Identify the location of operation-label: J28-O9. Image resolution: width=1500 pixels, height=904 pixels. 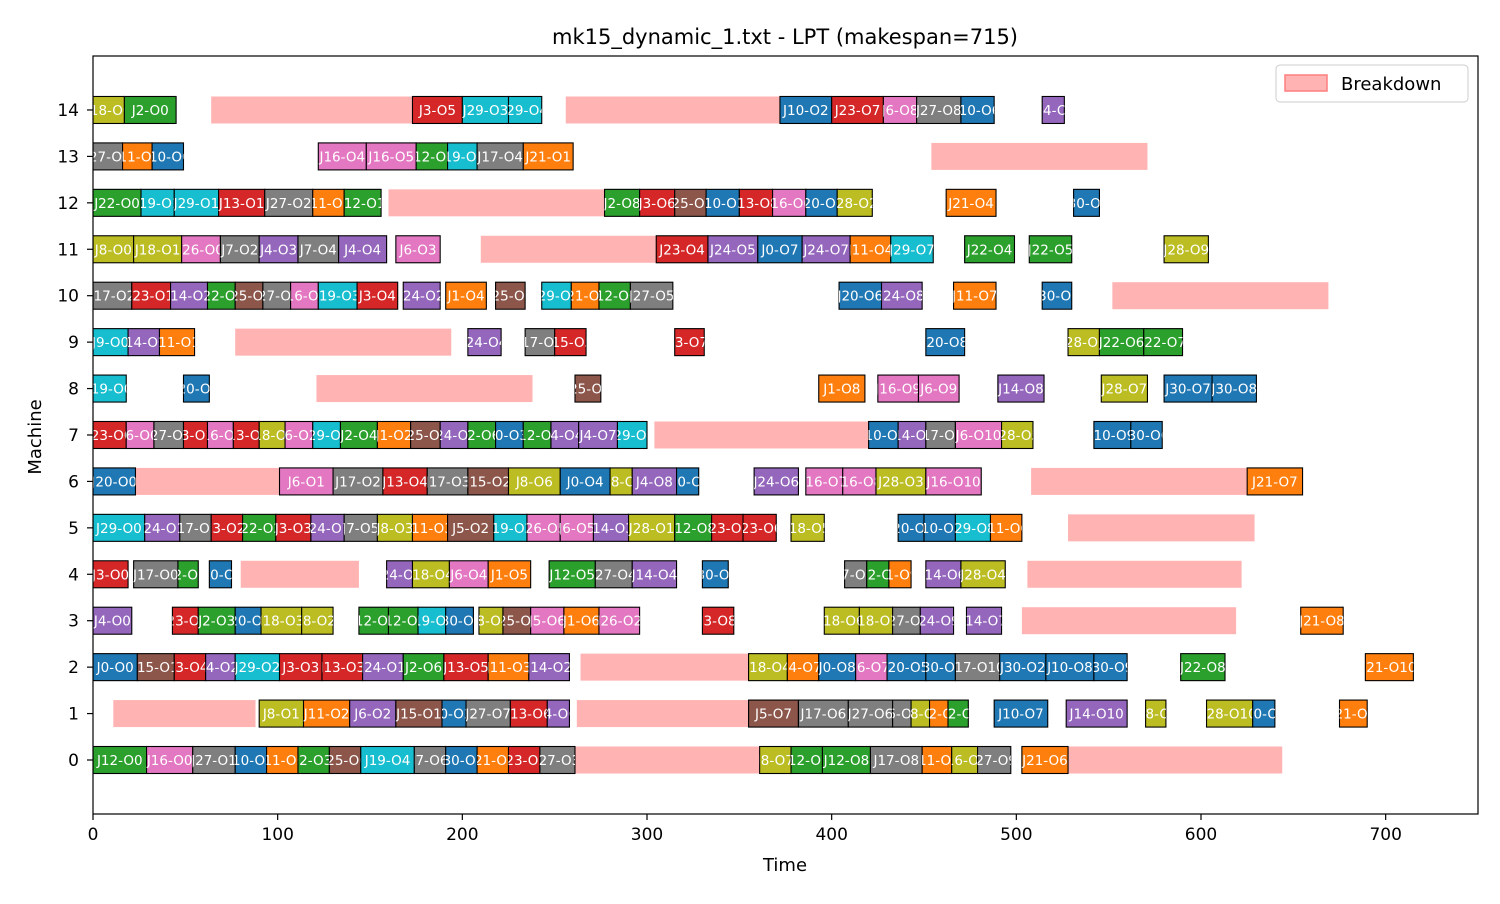
(1155, 715).